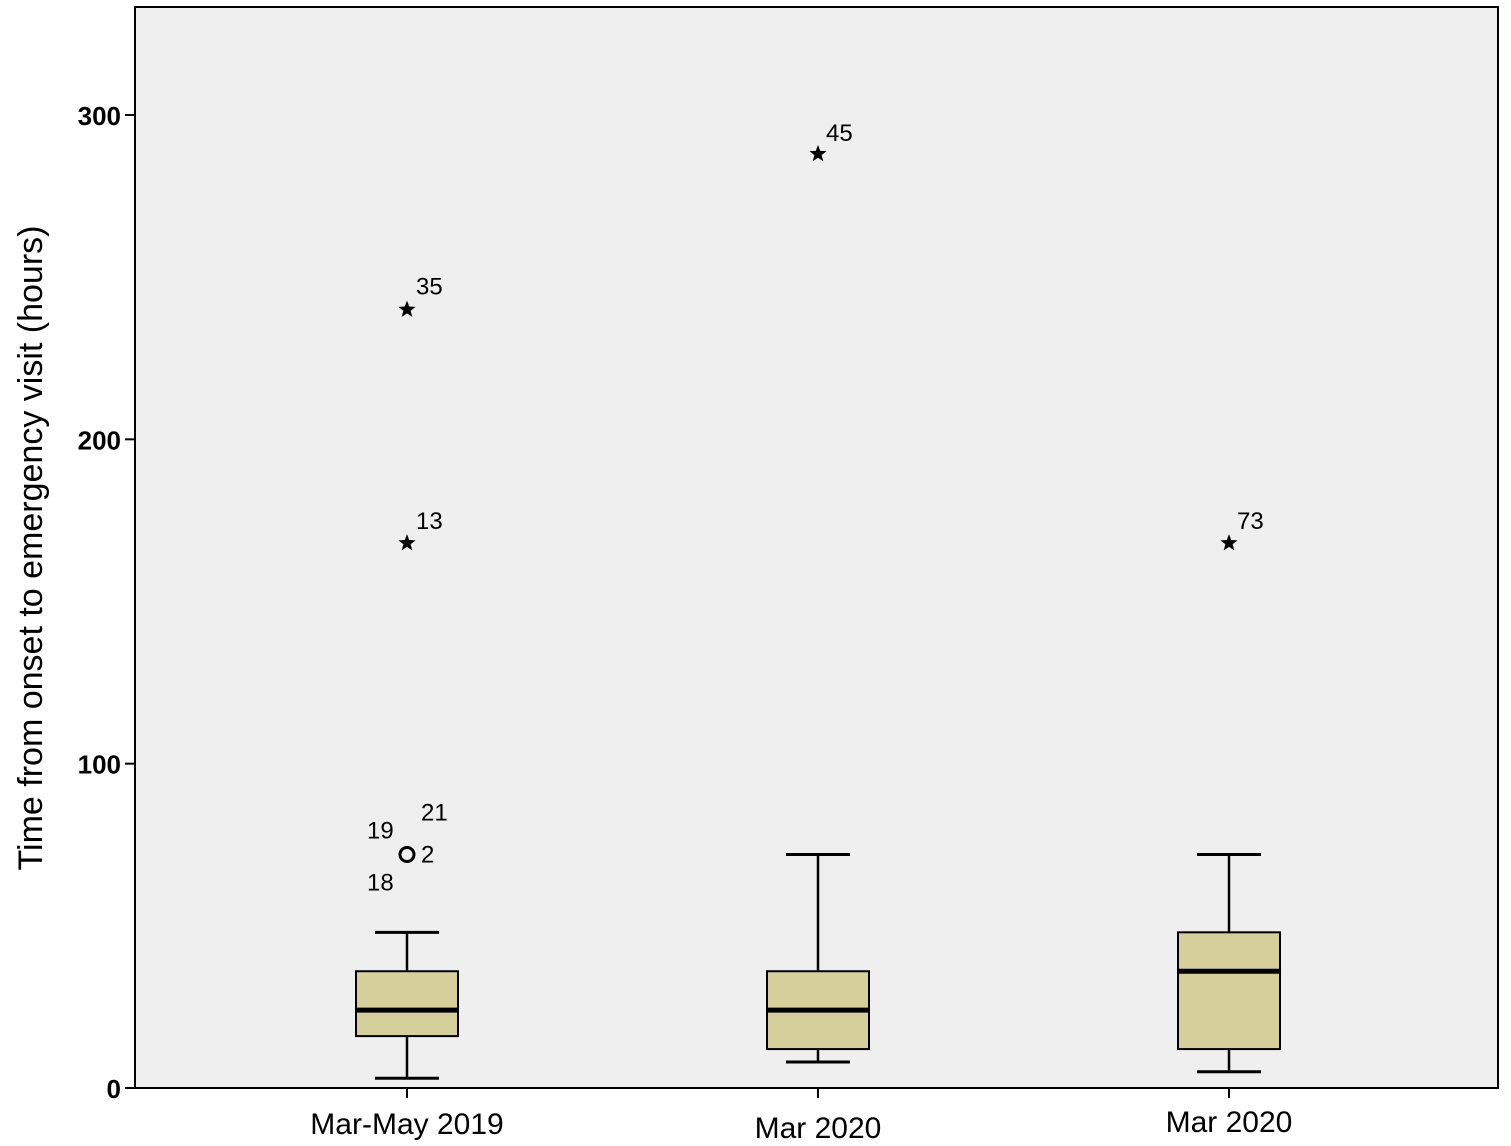  What do you see at coordinates (106, 602) in the screenshot?
I see `y-axis: 0 100 200 300` at bounding box center [106, 602].